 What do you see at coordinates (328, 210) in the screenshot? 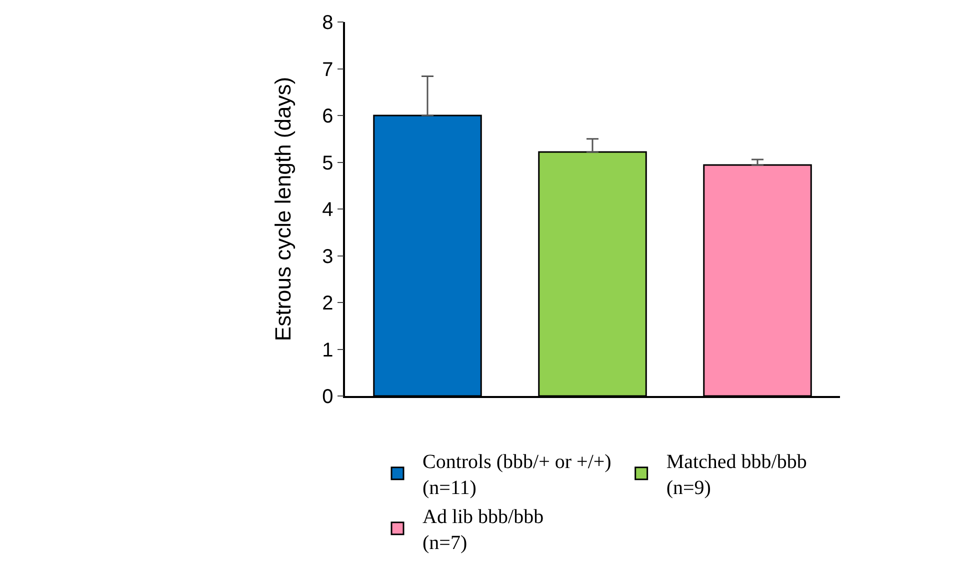
I see `y-tick-label: 4` at bounding box center [328, 210].